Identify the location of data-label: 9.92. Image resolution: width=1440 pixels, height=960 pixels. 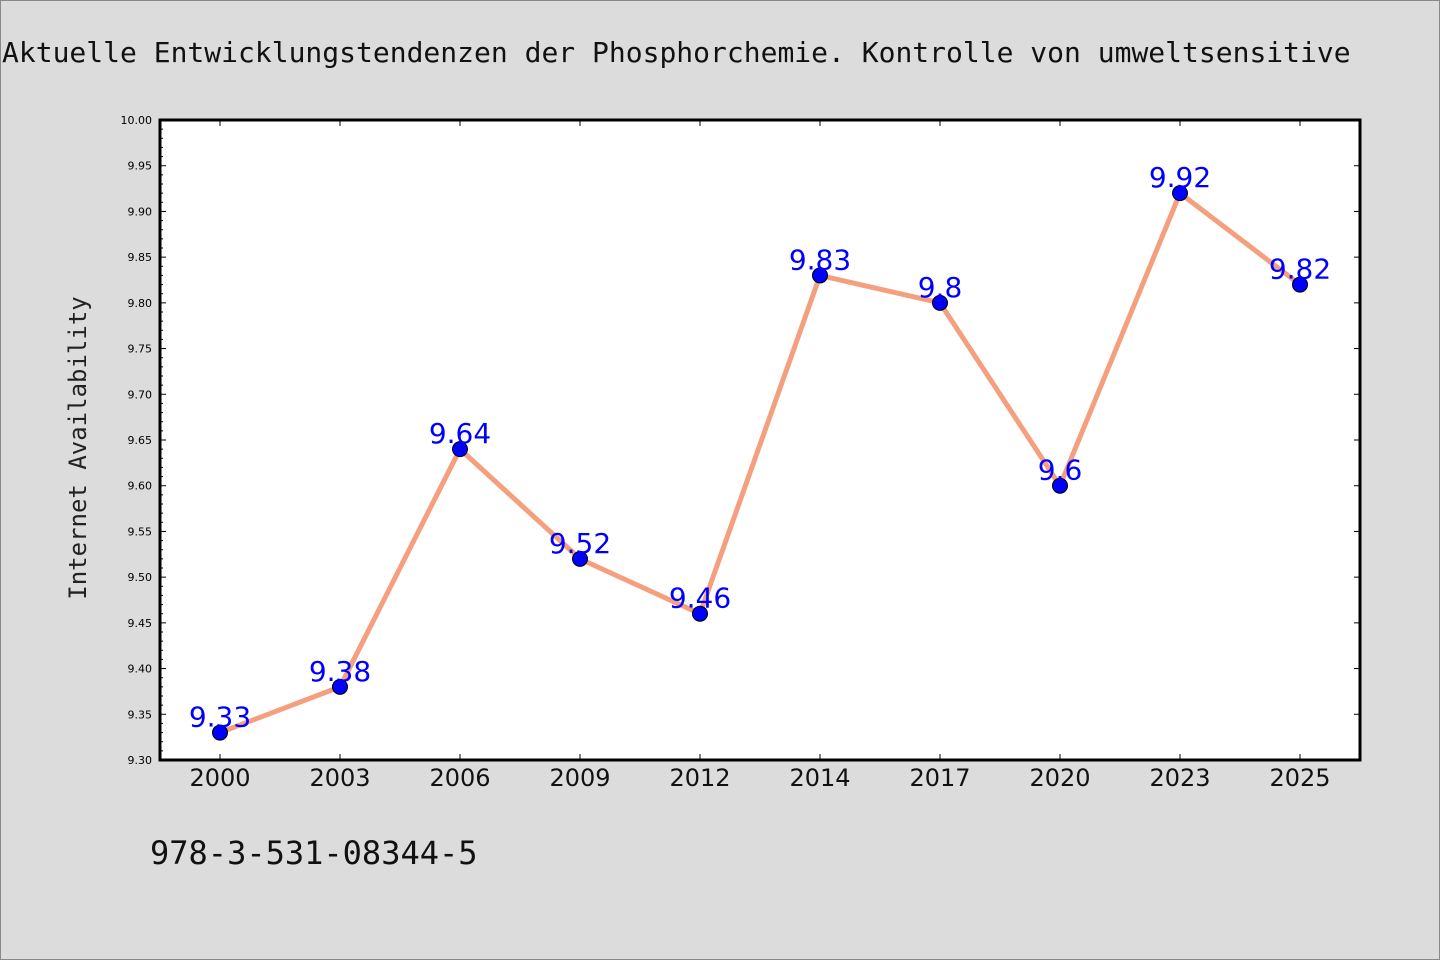
(1180, 177).